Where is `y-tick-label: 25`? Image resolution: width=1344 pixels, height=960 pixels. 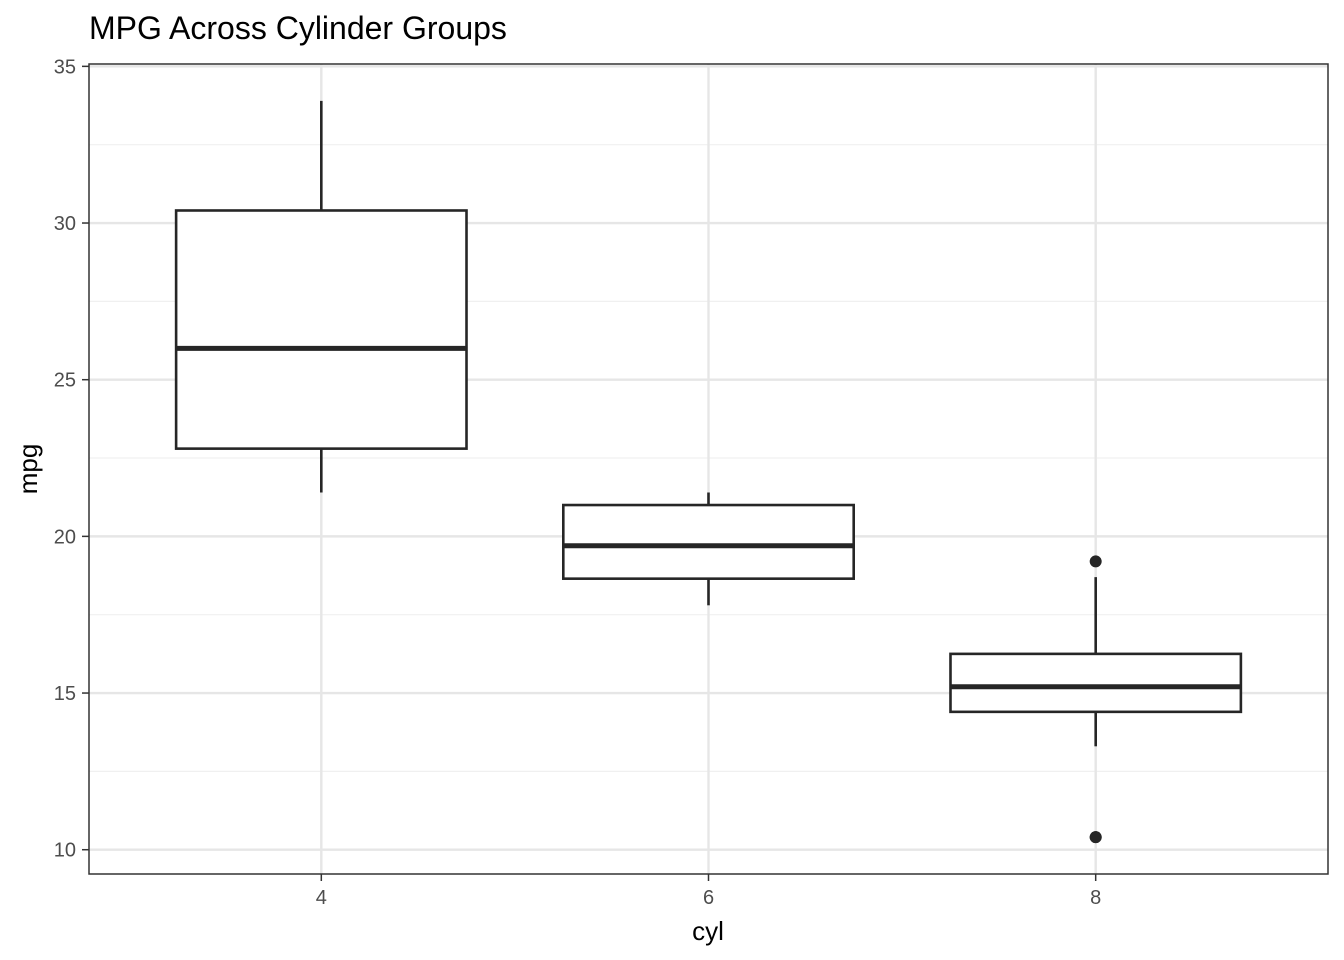
y-tick-label: 25 is located at coordinates (65, 381).